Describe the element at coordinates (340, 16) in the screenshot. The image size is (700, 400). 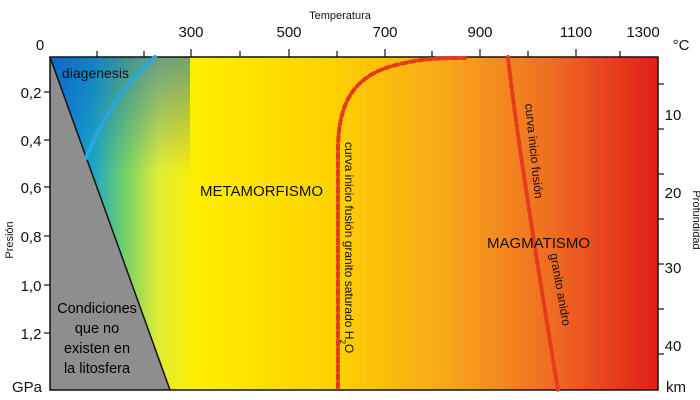
I see `top-axis-title: Temperatura` at that location.